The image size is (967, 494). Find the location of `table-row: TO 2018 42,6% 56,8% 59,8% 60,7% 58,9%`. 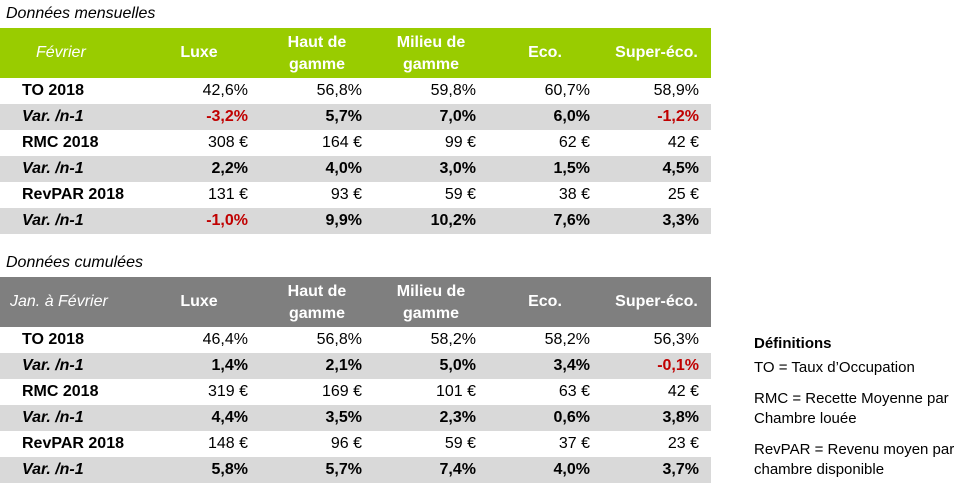

table-row: TO 2018 42,6% 56,8% 59,8% 60,7% 58,9% is located at coordinates (355, 91).